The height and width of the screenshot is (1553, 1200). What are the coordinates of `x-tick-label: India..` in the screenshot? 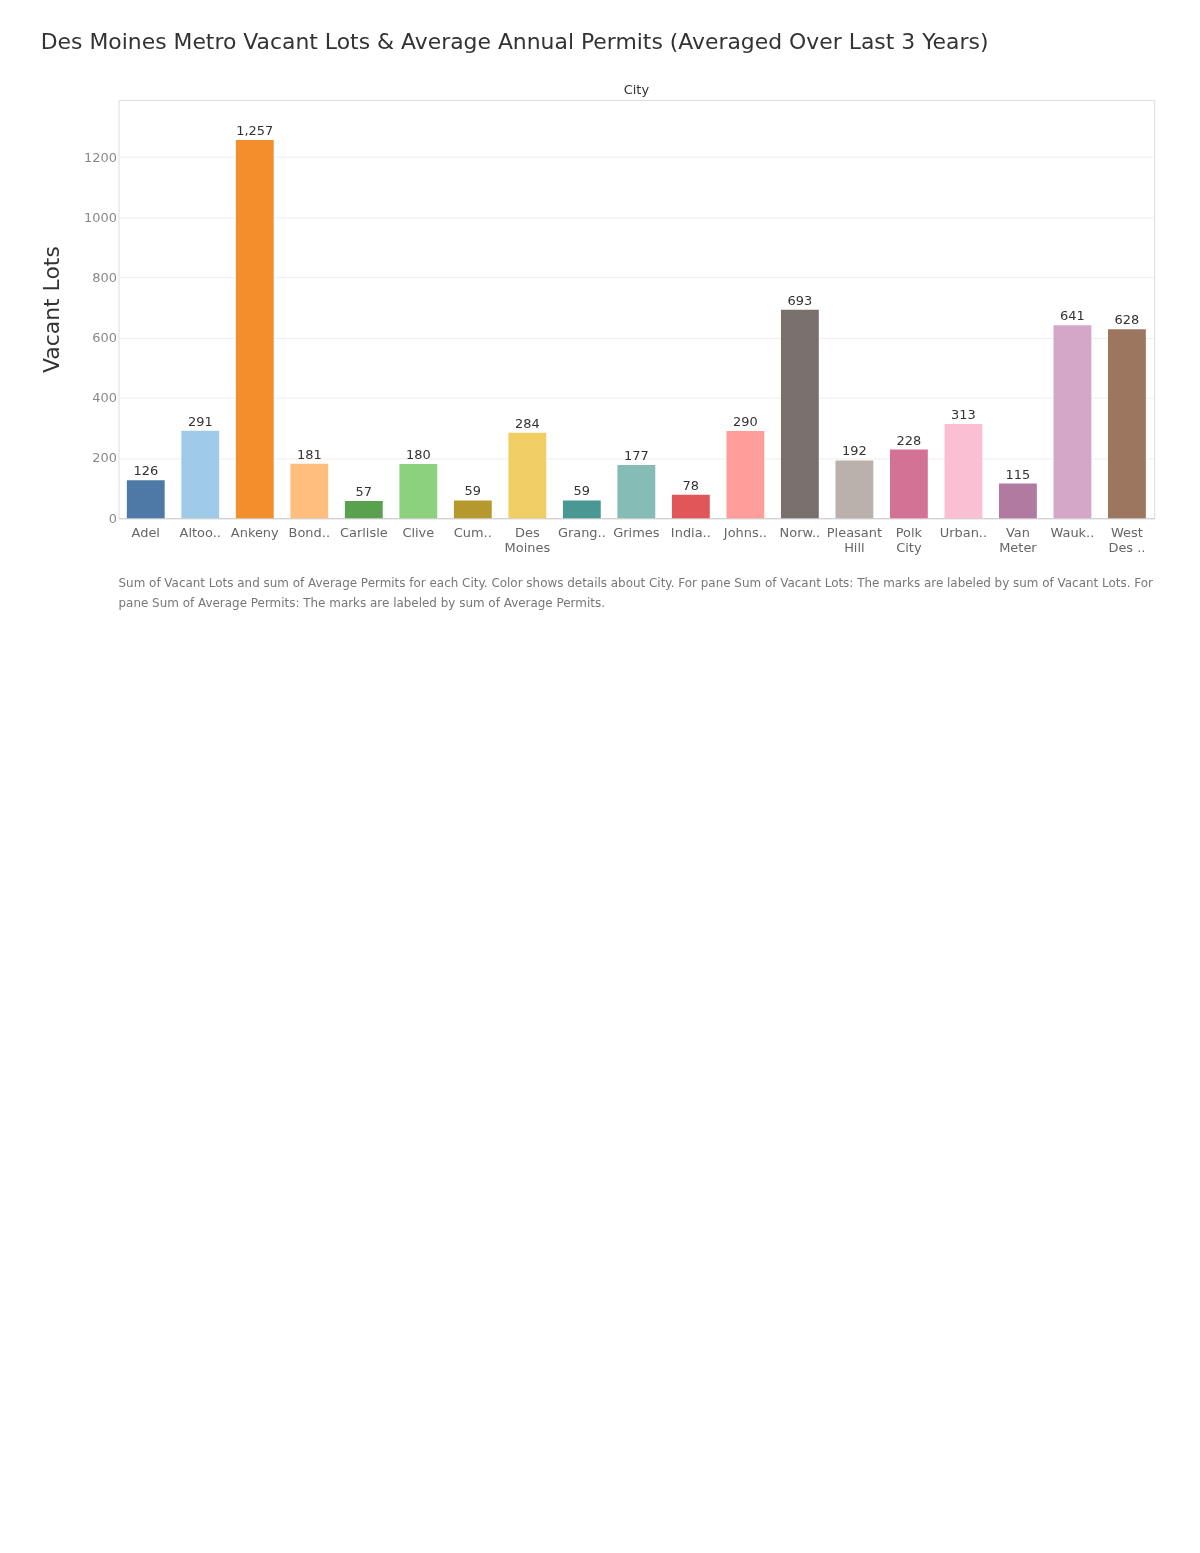 It's located at (690, 532).